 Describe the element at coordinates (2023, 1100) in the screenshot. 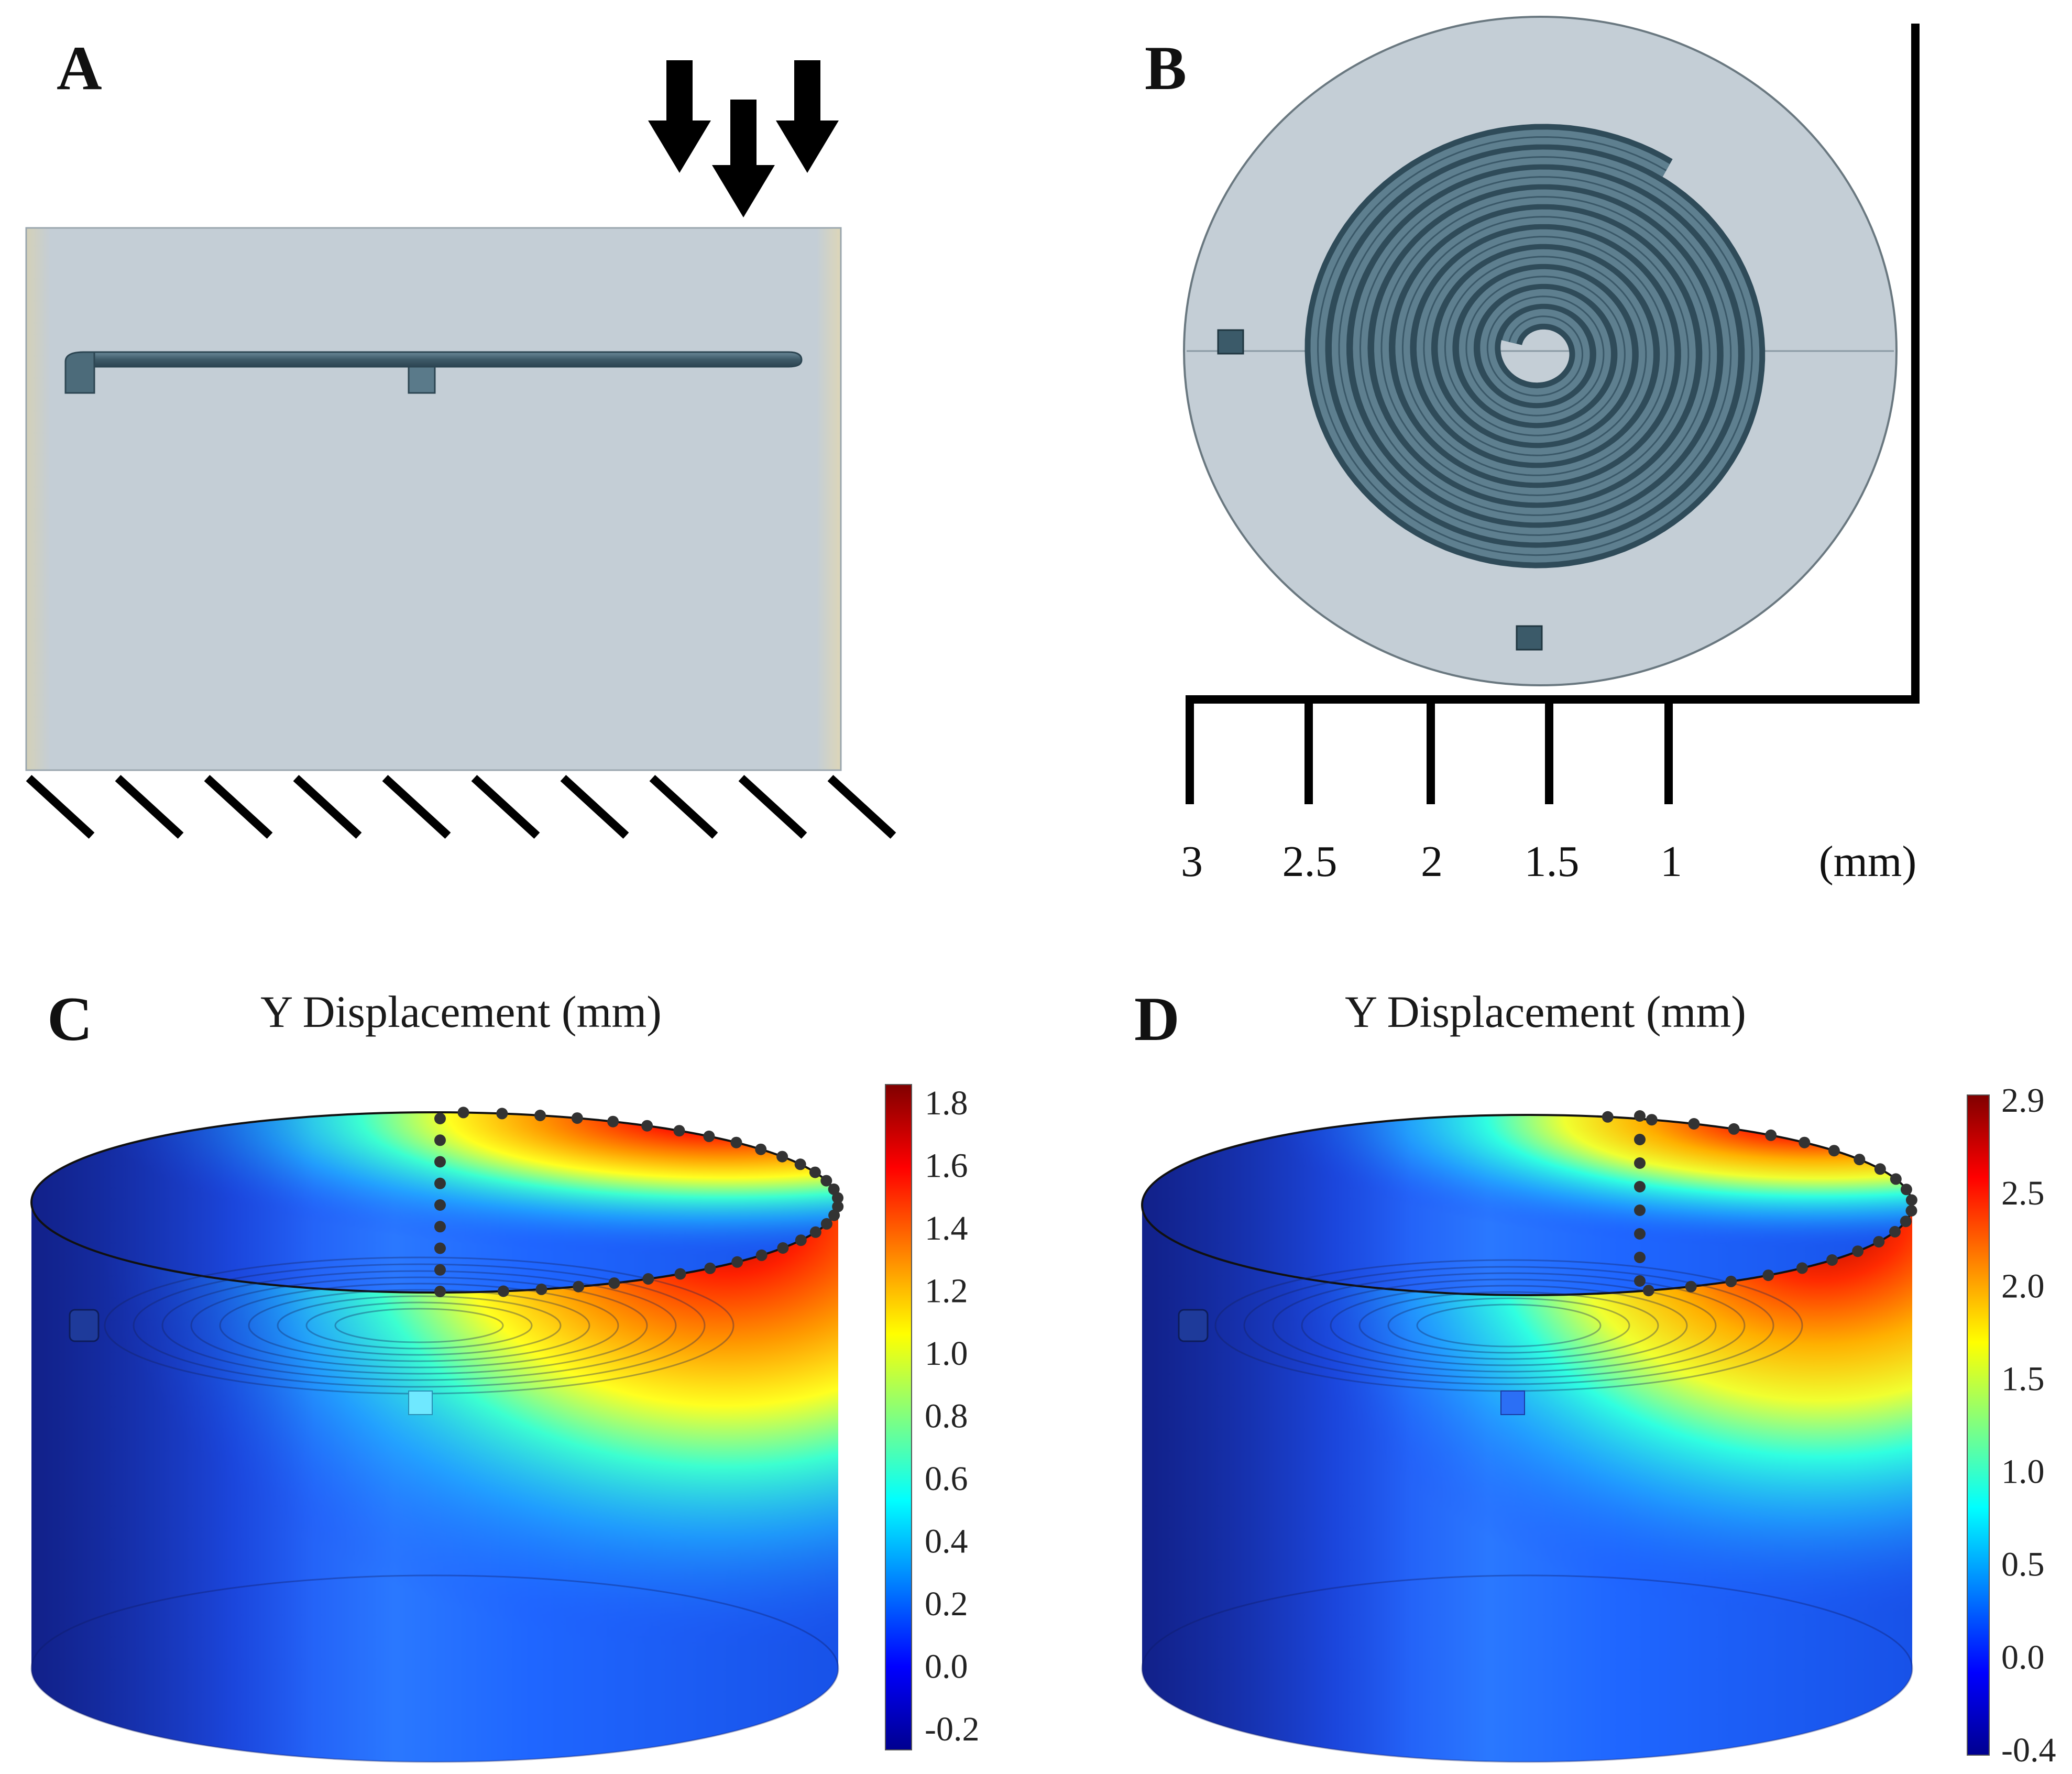

I see `colorbar-tick-label: 2.9` at that location.